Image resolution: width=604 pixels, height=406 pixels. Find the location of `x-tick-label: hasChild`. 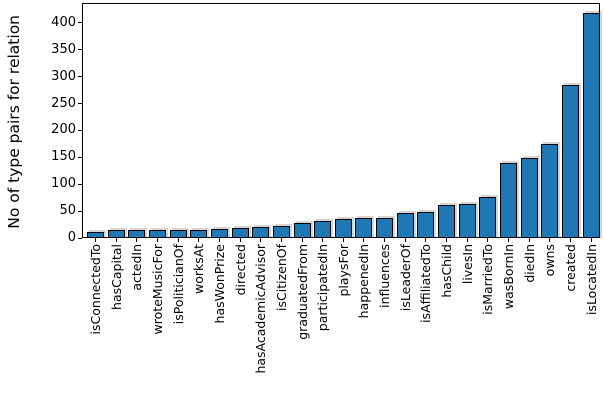

x-tick-label: hasChild is located at coordinates (447, 271).